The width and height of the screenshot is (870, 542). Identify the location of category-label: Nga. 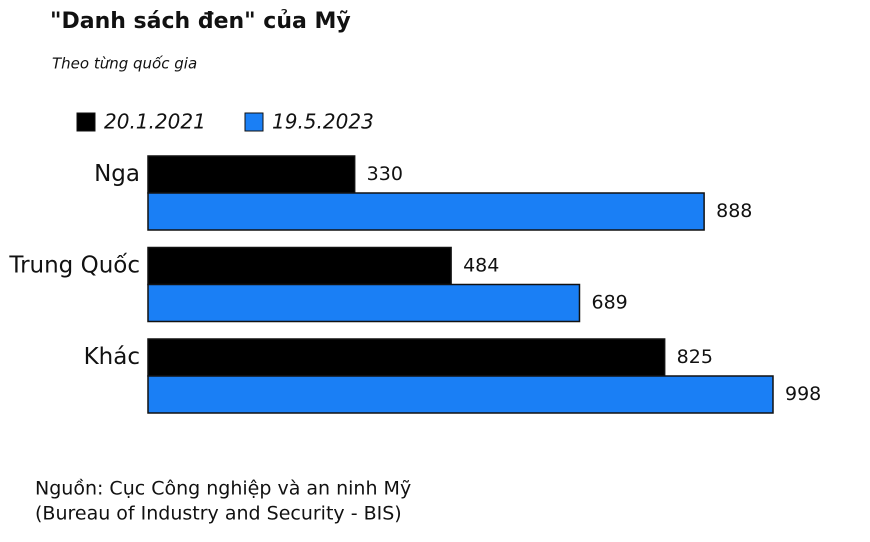
(117, 174).